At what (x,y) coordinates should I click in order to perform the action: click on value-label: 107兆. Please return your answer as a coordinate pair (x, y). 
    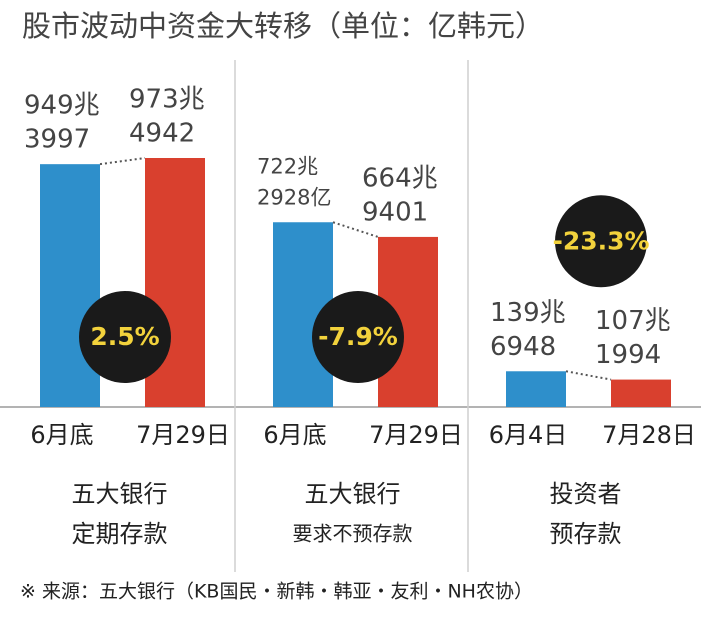
    Looking at the image, I should click on (633, 321).